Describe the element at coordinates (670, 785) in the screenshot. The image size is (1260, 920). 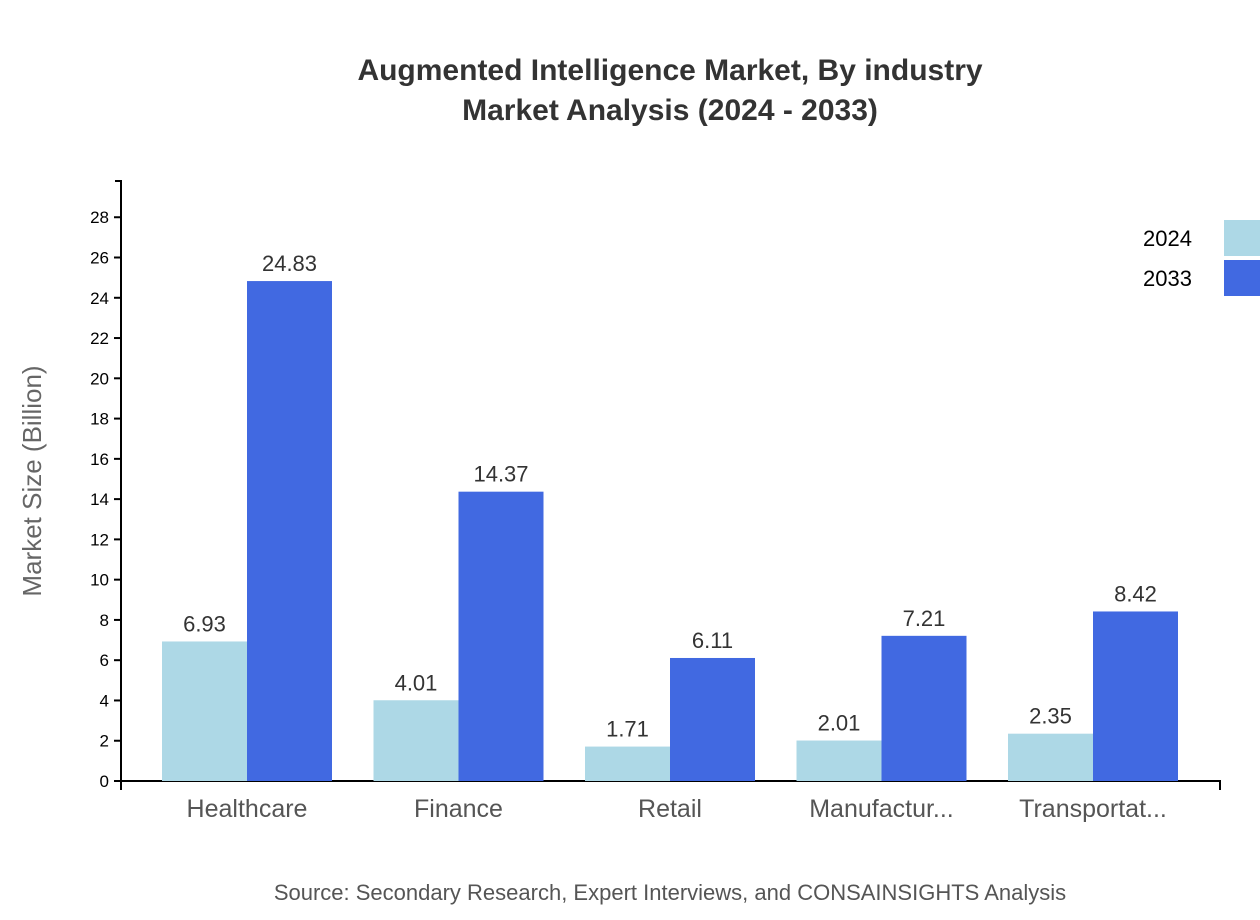
I see `x-axis-line` at that location.